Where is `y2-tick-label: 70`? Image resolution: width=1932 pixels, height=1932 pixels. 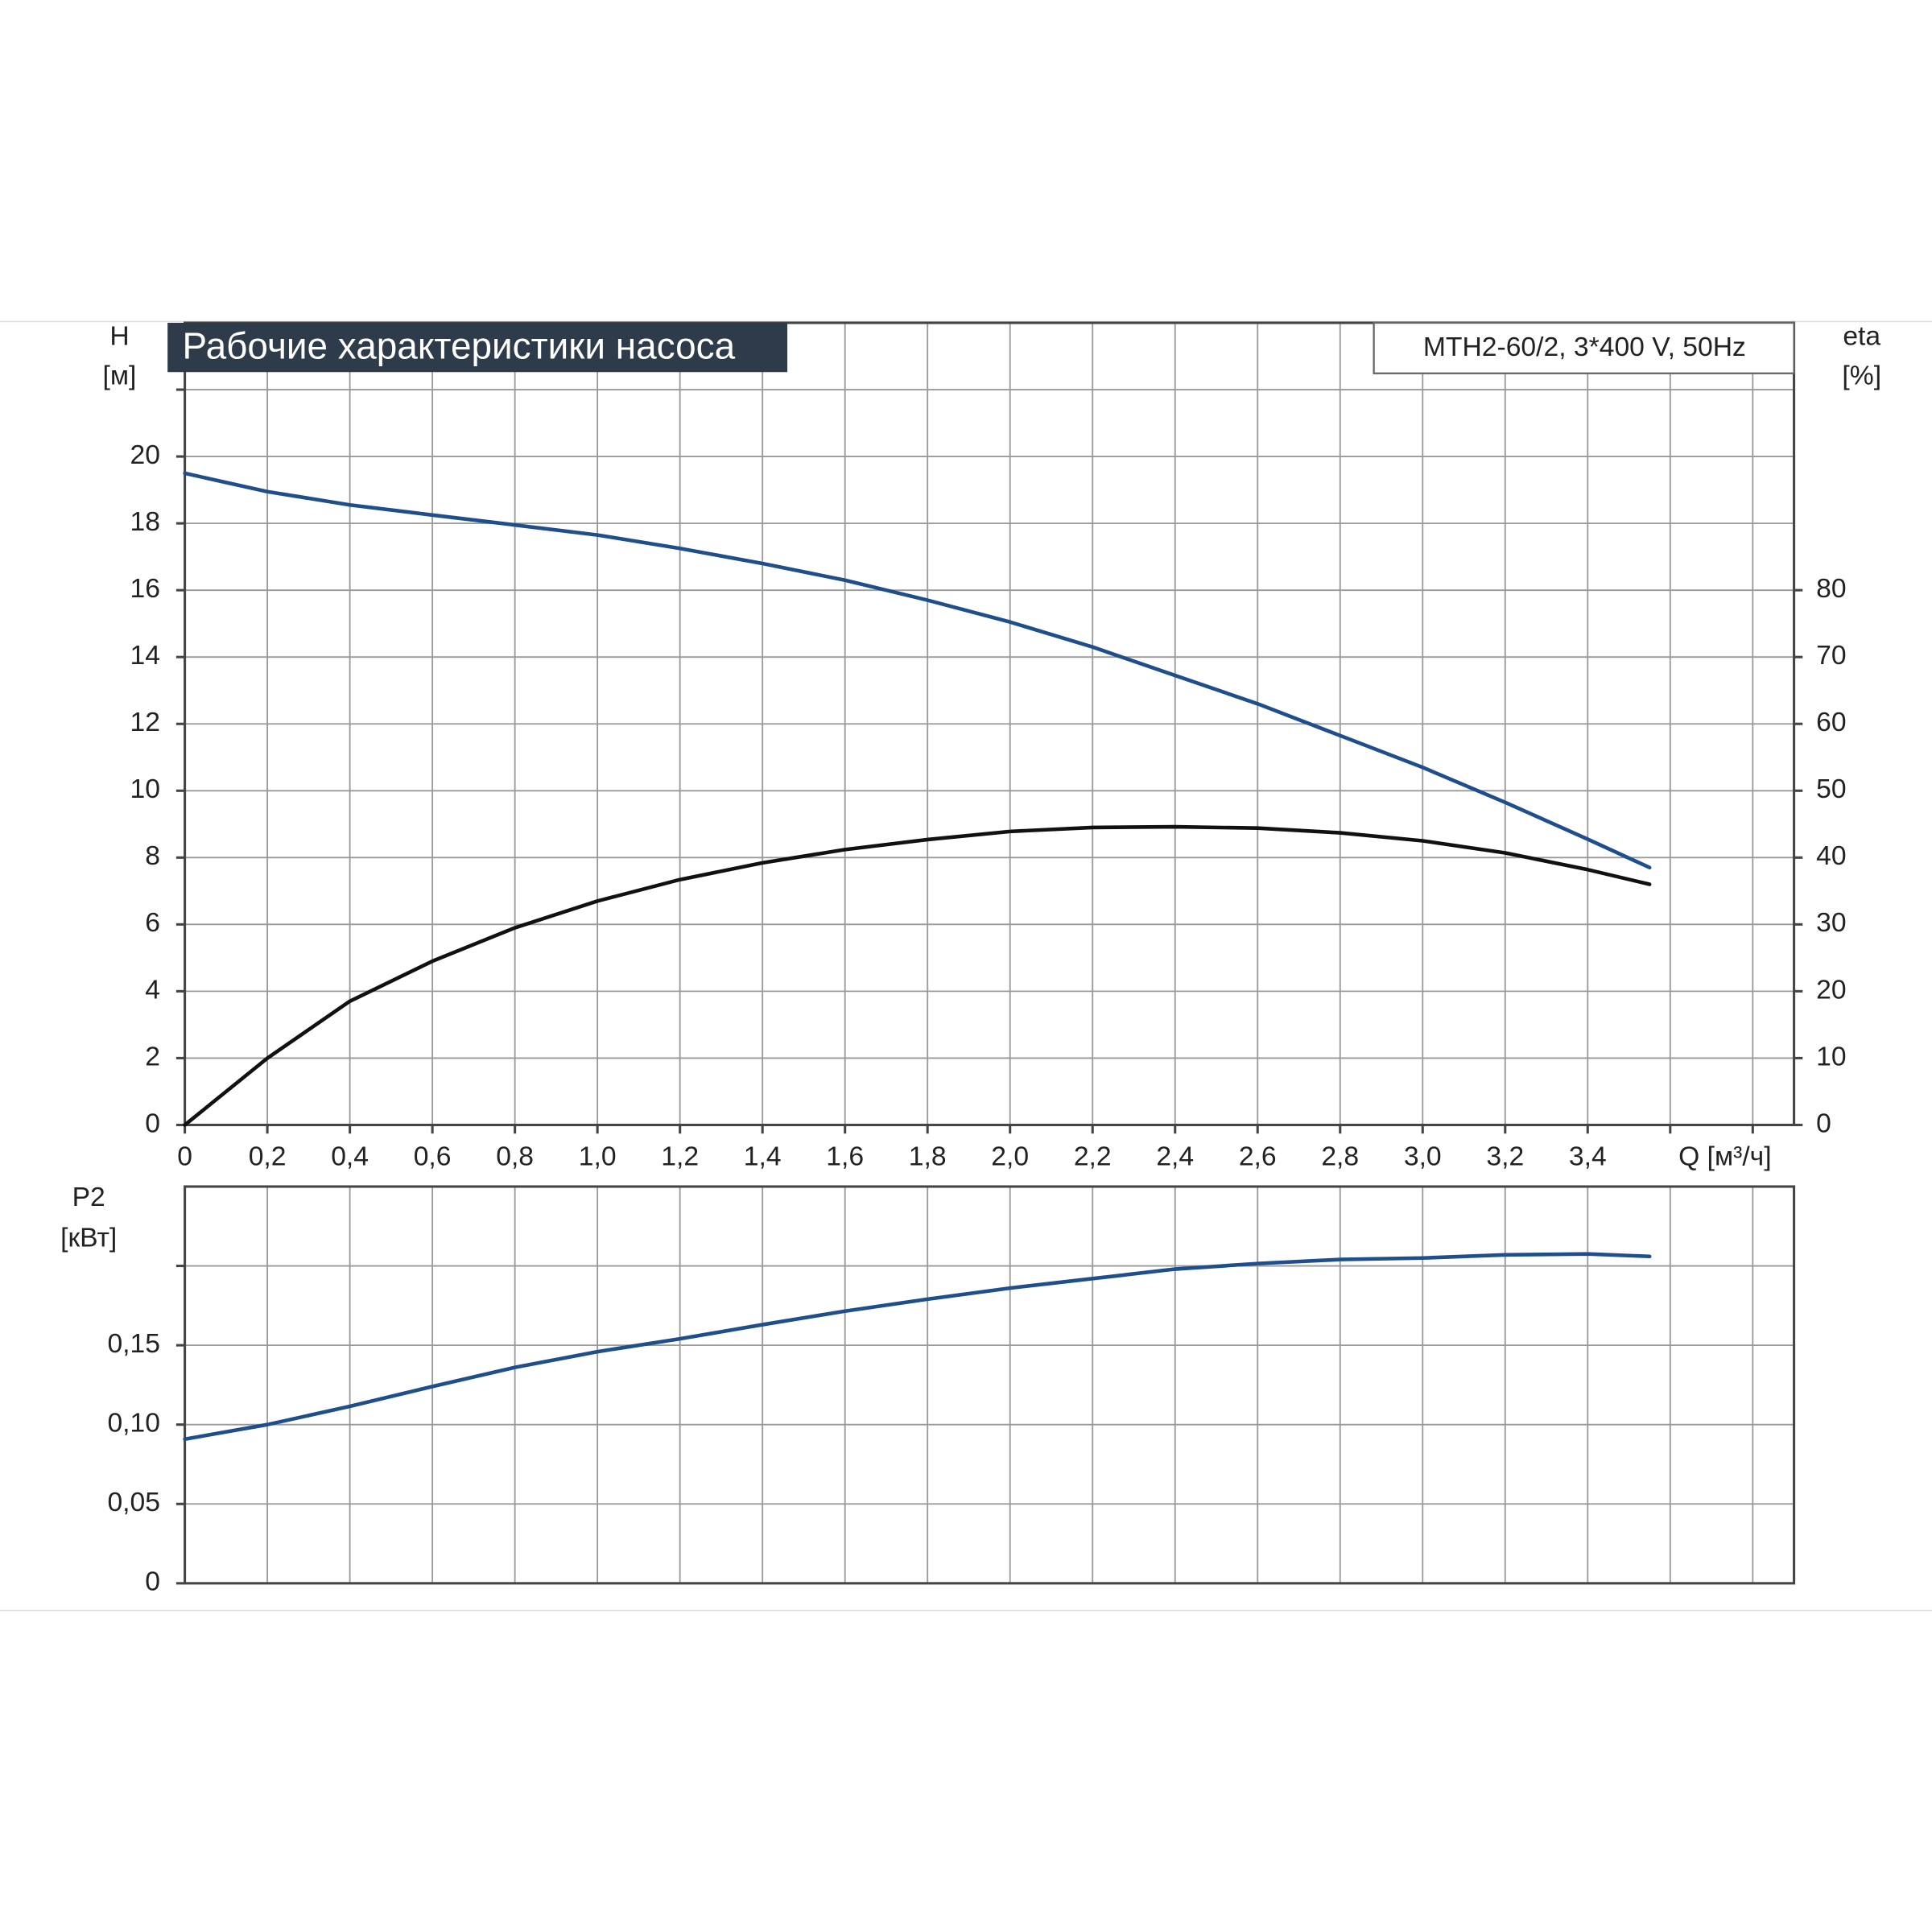 y2-tick-label: 70 is located at coordinates (1831, 656).